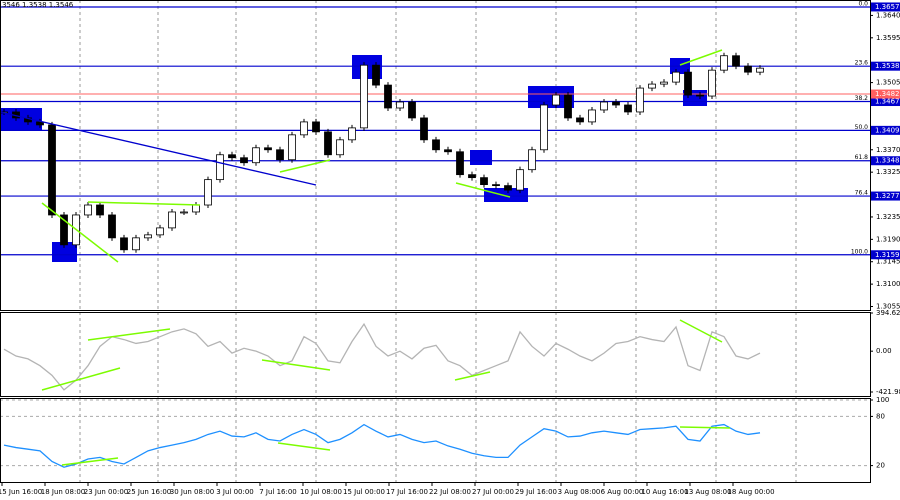 The image size is (900, 500). I want to click on fib-price: 1.3348, so click(887, 161).